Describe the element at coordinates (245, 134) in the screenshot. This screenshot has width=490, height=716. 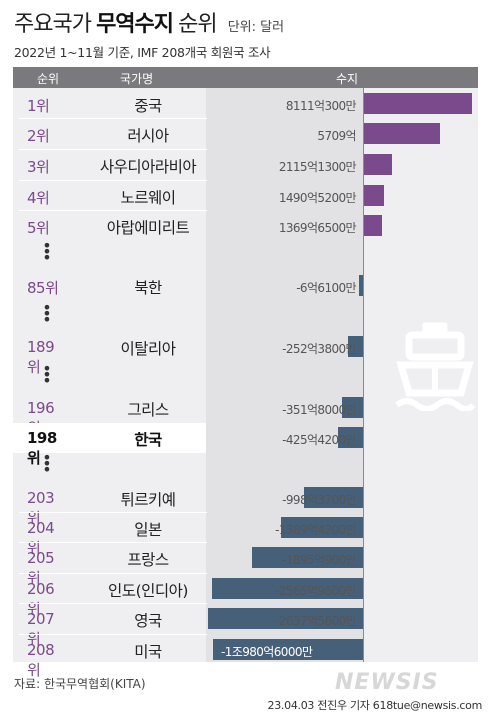
I see `table-row: 2위 러시아 5709억` at that location.